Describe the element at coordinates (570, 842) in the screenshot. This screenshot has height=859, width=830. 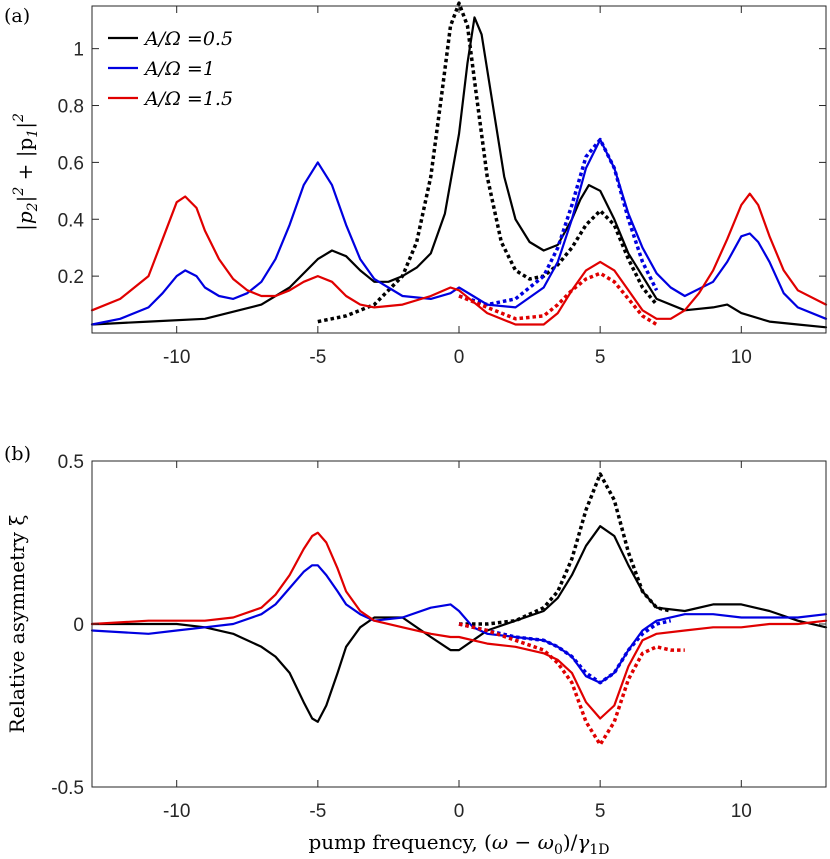
I see `xlabel-part: )/` at that location.